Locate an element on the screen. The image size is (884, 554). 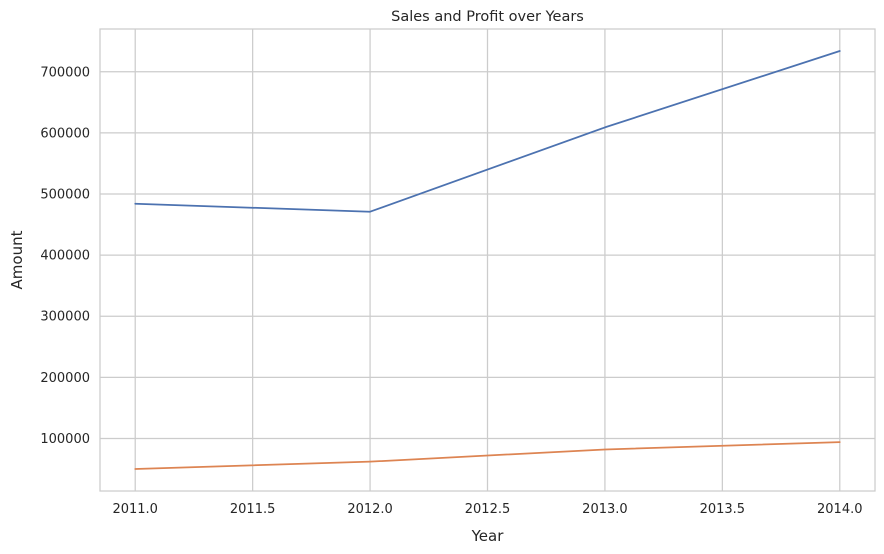
y-tick-label: 100000 is located at coordinates (65, 439).